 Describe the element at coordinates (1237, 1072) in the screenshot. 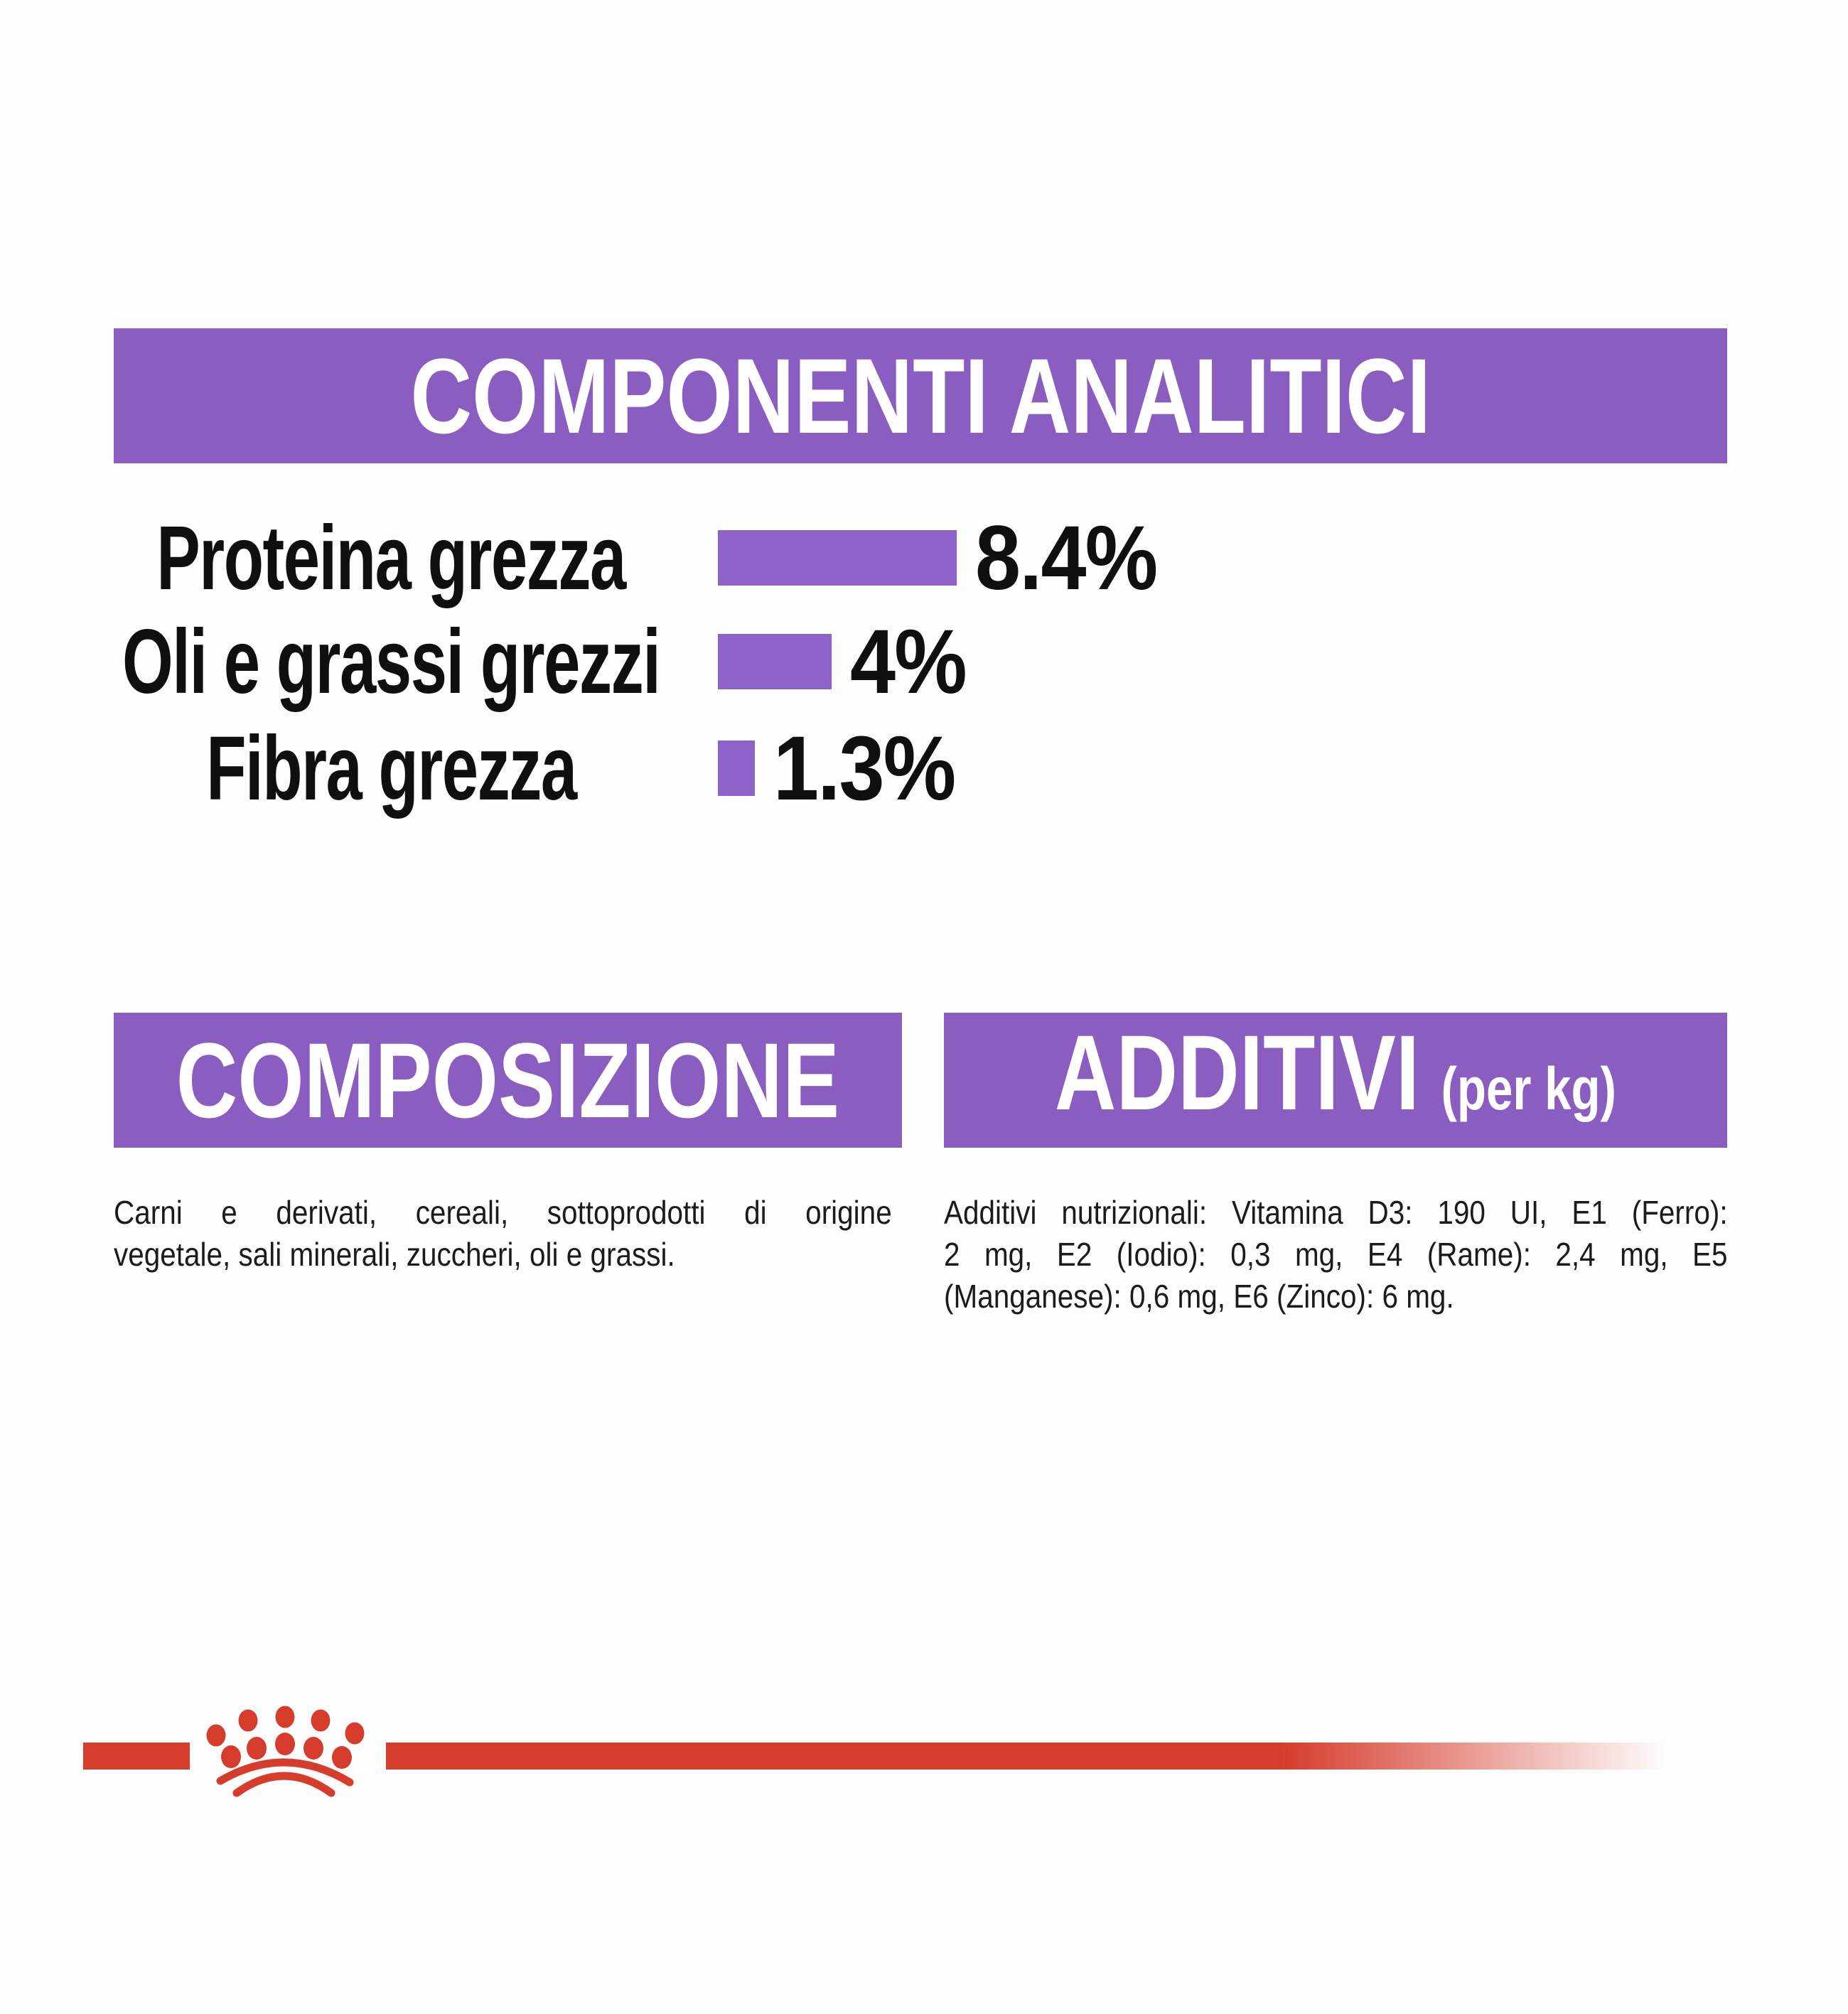

I see `additives-title-main: ADDITIVI` at that location.